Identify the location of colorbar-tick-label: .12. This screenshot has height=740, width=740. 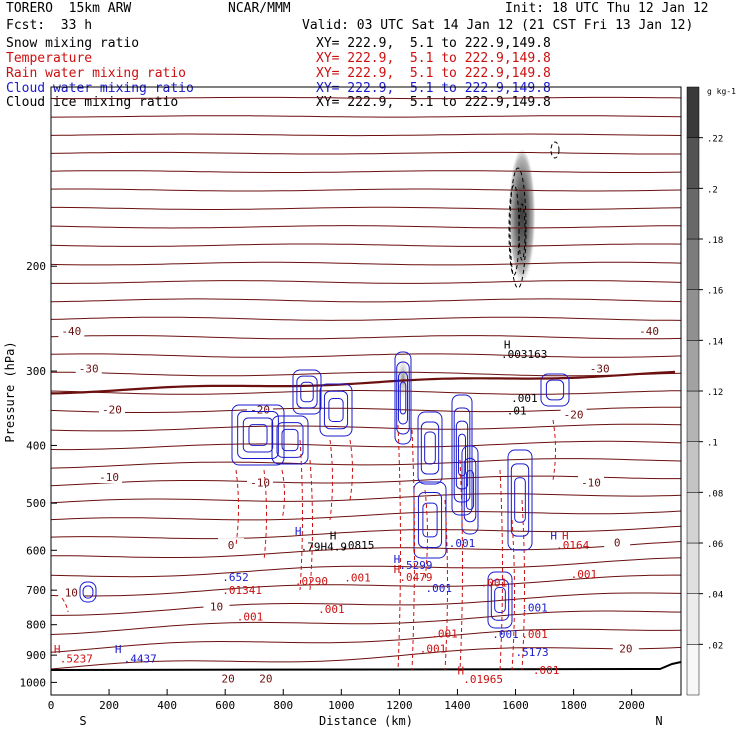
(715, 393).